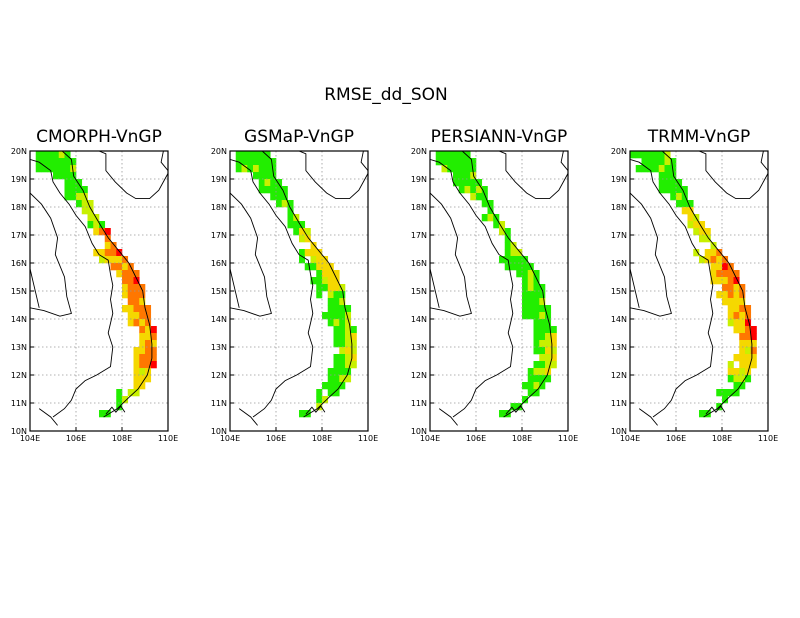  Describe the element at coordinates (619, 431) in the screenshot. I see `y-tick-label: 10N` at that location.